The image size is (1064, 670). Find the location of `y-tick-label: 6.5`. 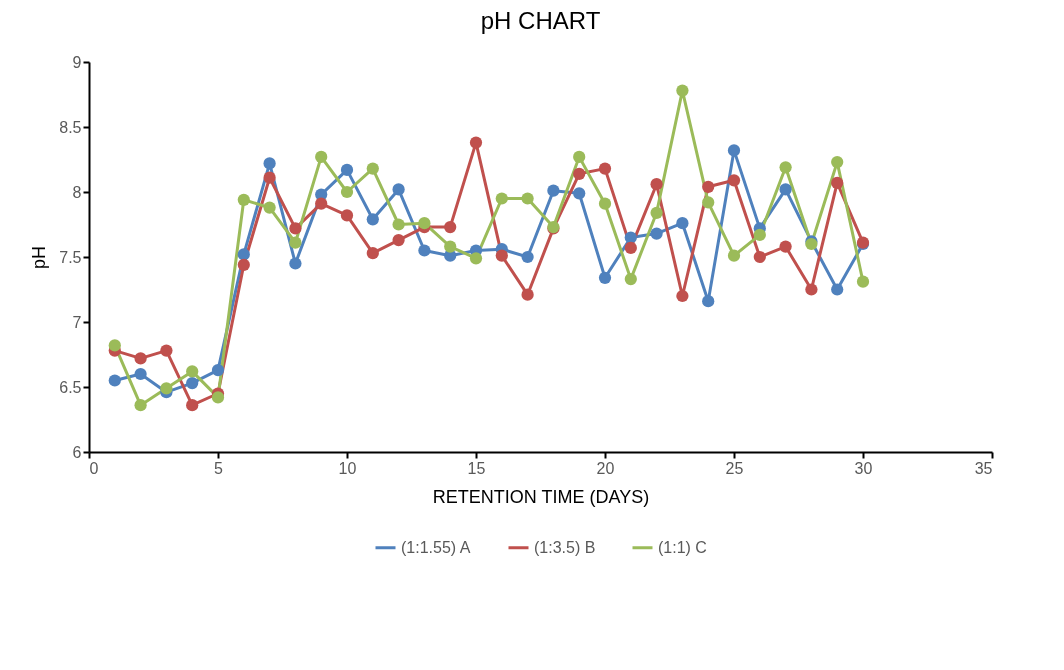

y-tick-label: 6.5 is located at coordinates (70, 387).